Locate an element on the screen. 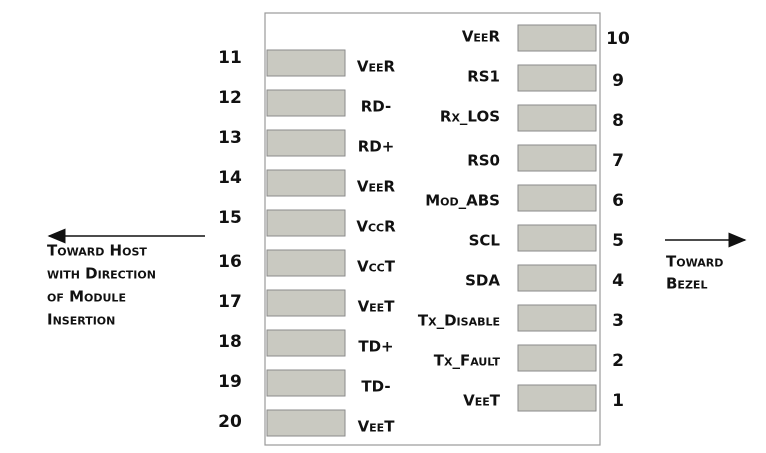  pin-label: Tx_Disable is located at coordinates (459, 321).